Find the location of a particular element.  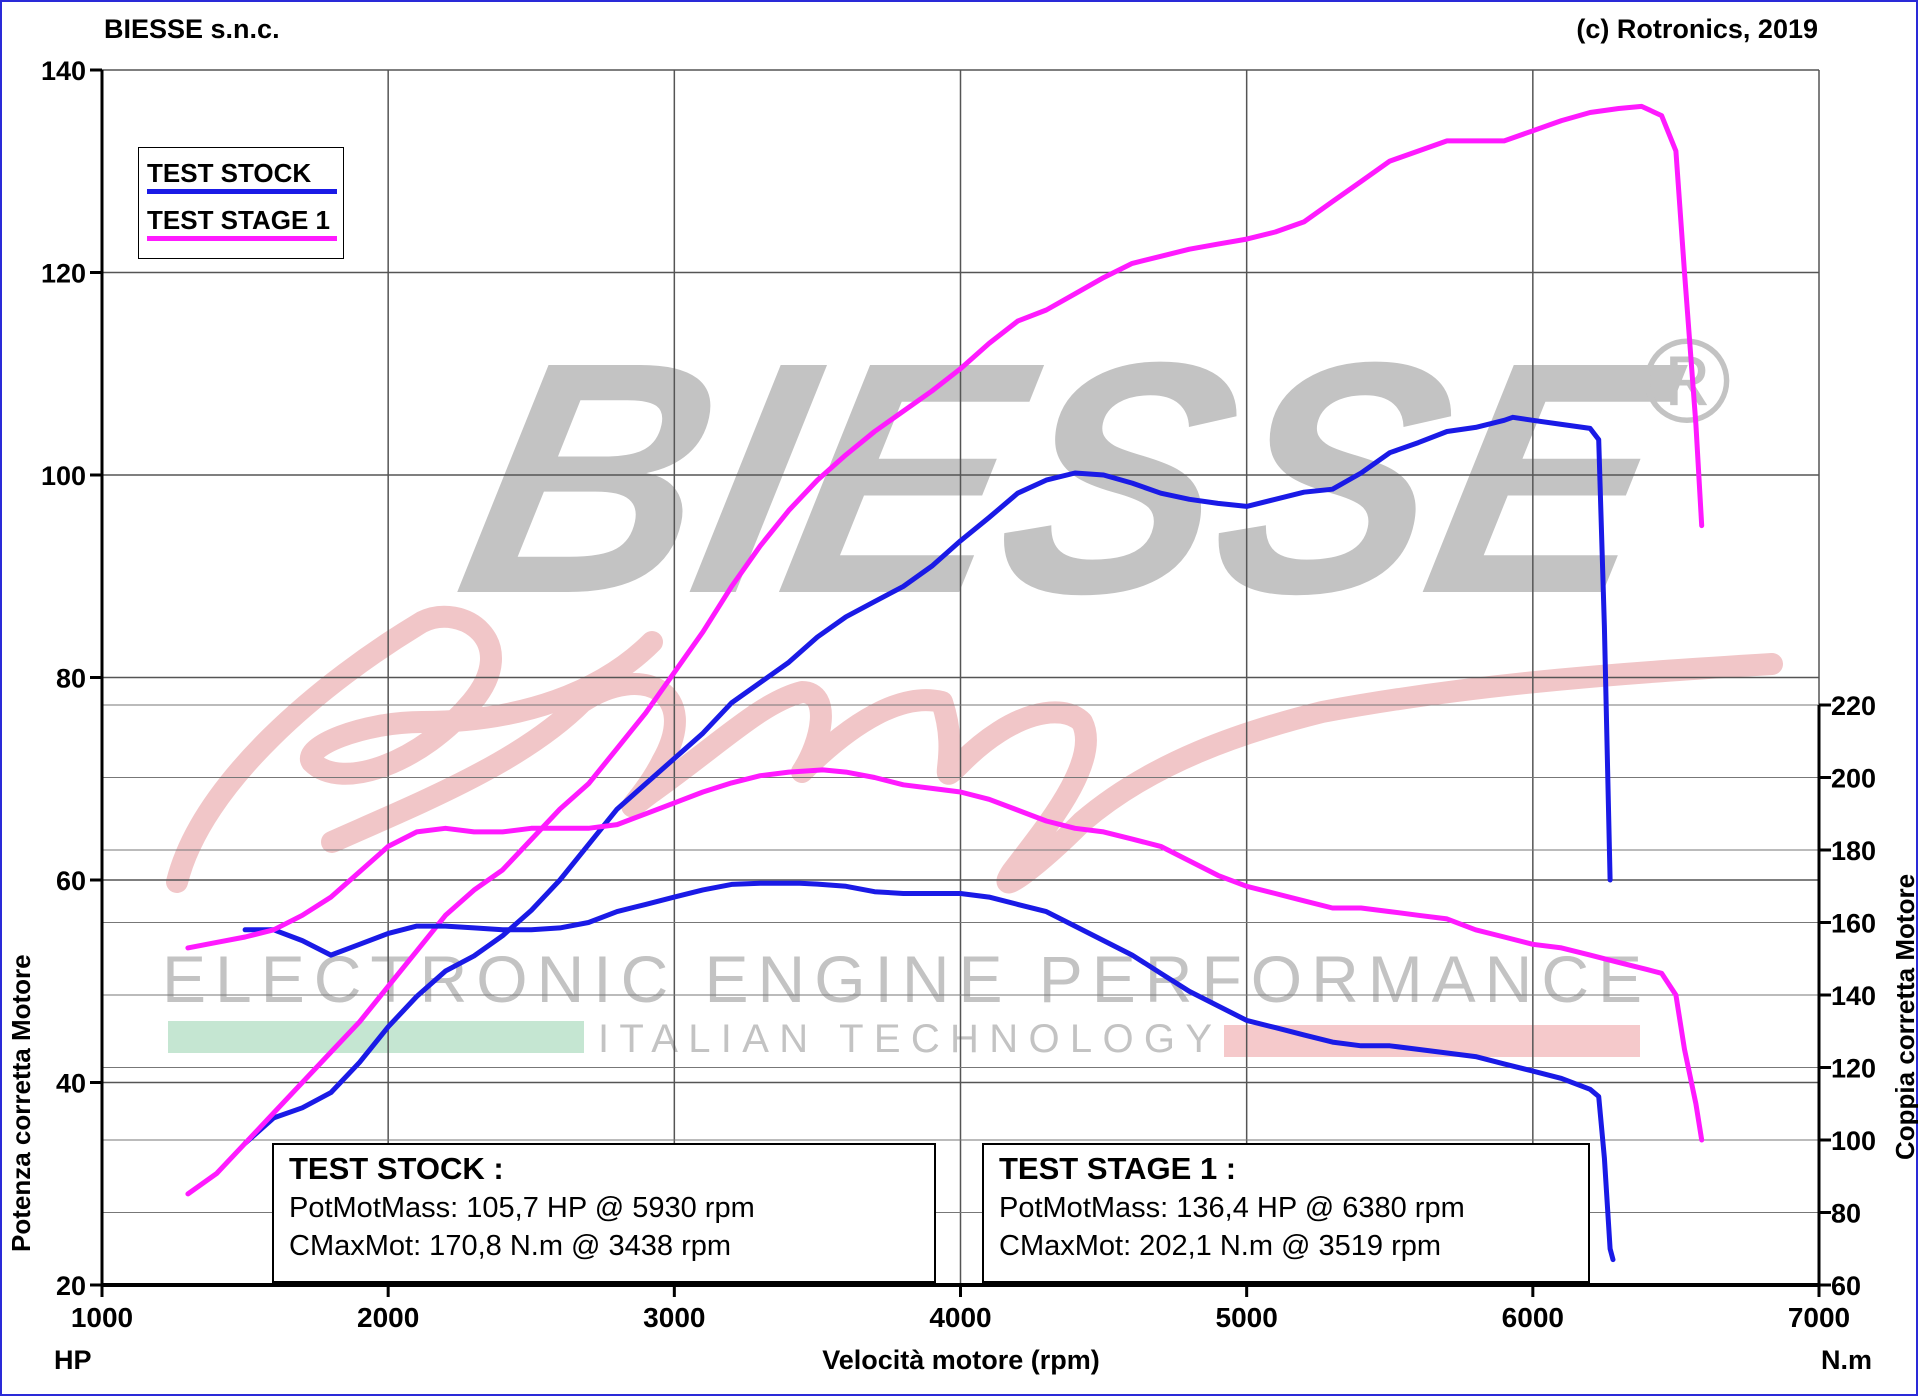

x-tick-label: 7000 is located at coordinates (1819, 1317).